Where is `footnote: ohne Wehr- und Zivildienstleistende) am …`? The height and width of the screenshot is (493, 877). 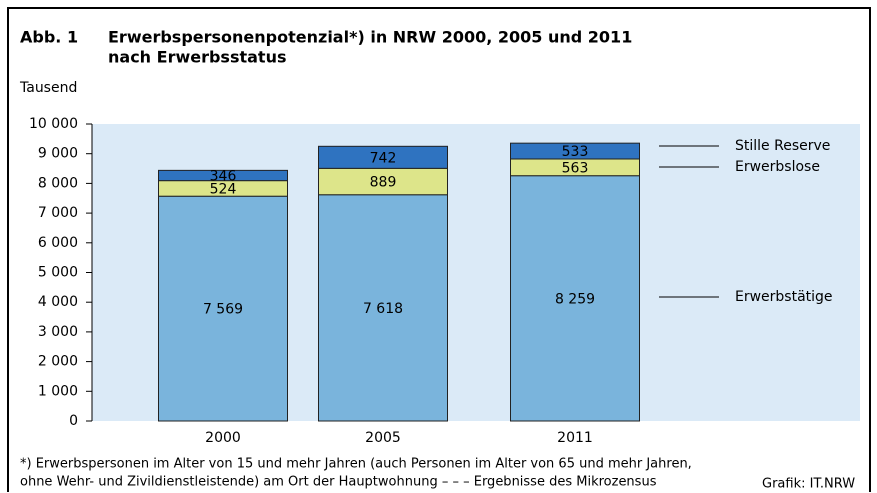
footnote: ohne Wehr- und Zivildienstleistende) am … is located at coordinates (338, 482).